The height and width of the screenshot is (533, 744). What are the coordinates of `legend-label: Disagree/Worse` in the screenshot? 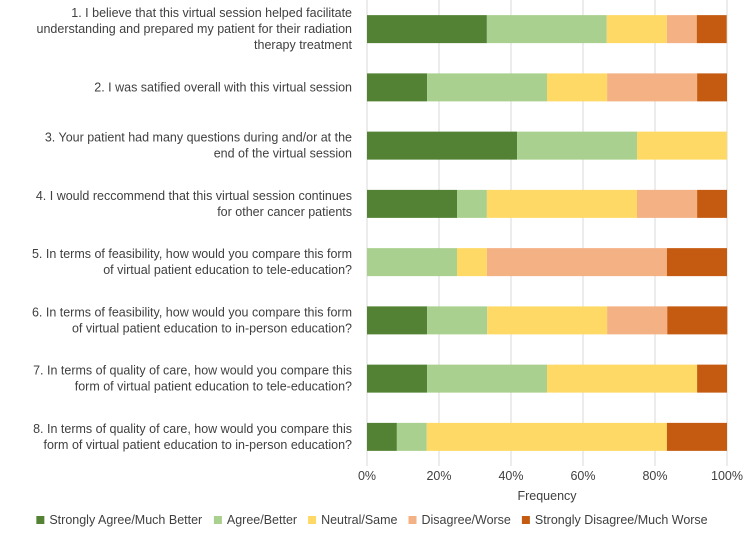 It's located at (466, 520).